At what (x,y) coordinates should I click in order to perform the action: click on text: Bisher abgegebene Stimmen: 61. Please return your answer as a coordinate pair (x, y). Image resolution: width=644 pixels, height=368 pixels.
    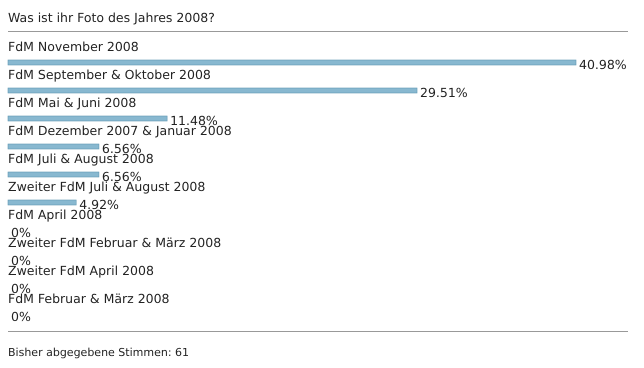
    Looking at the image, I should click on (99, 352).